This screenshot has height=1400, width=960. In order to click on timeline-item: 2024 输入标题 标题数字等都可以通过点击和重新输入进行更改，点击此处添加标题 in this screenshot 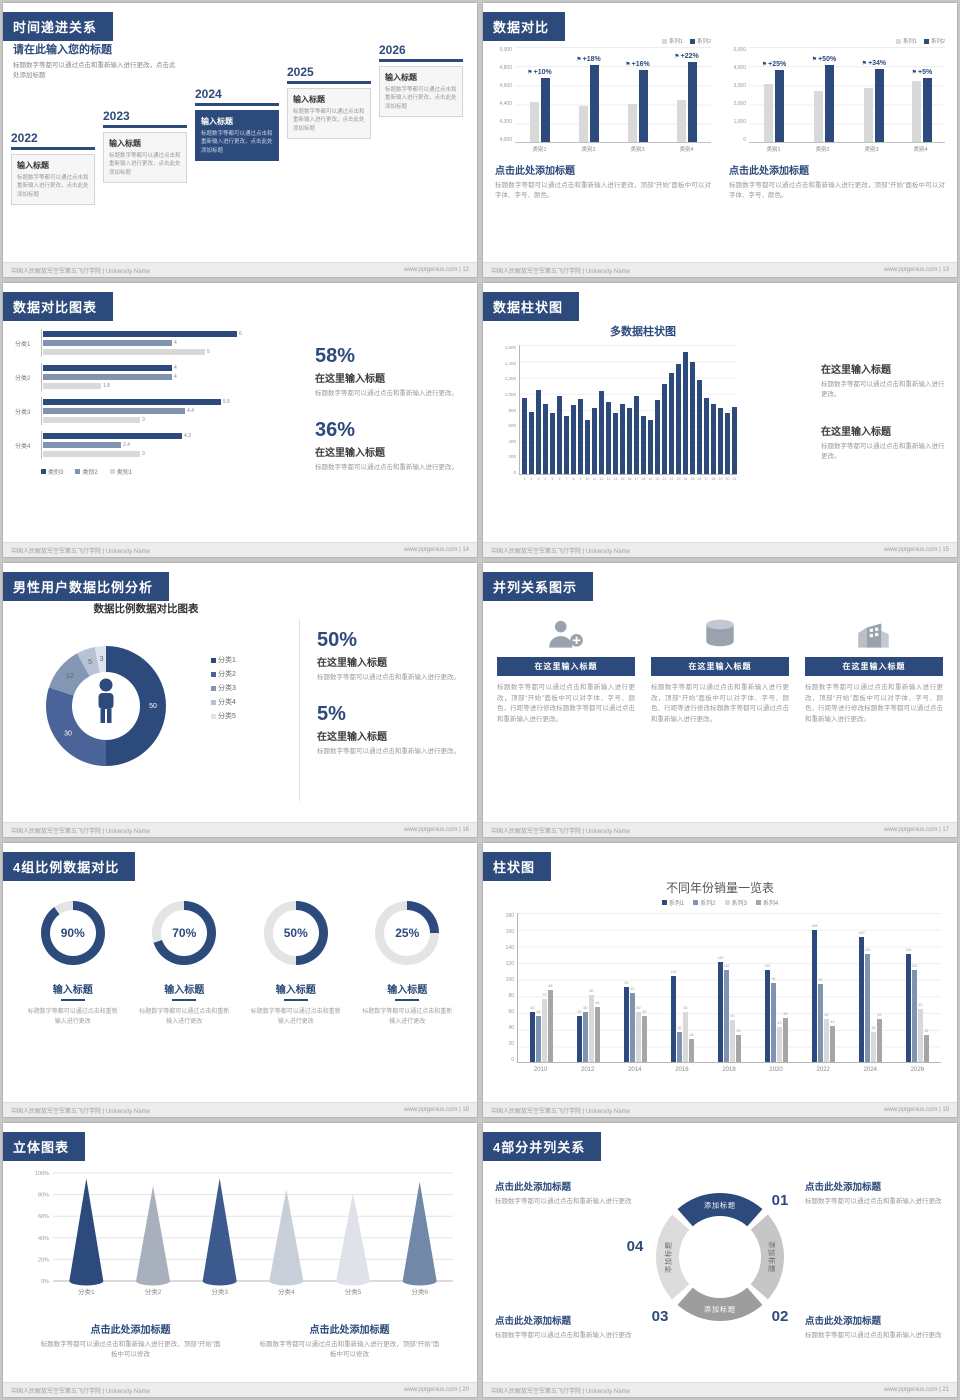, I will do `click(237, 124)`.